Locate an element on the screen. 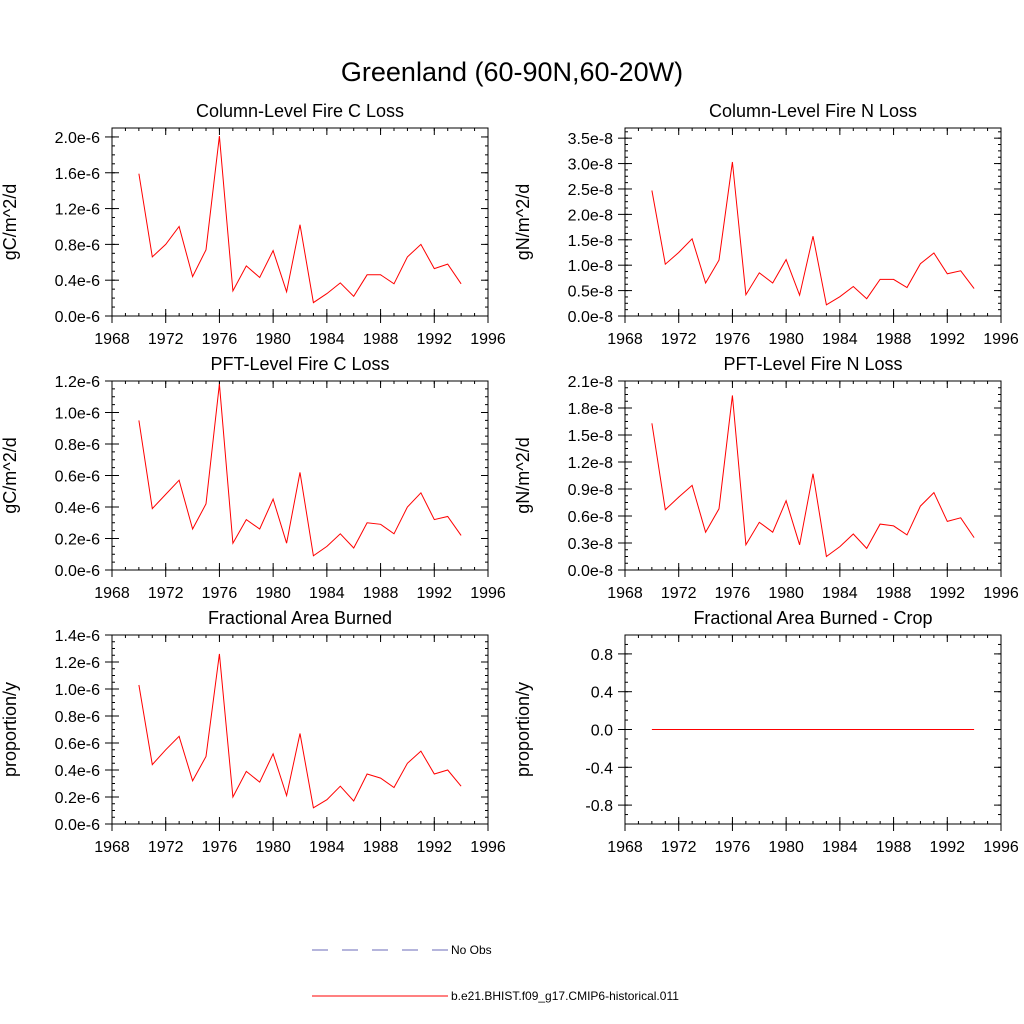  panel-title: PFT-Level Fire N Loss is located at coordinates (812, 364).